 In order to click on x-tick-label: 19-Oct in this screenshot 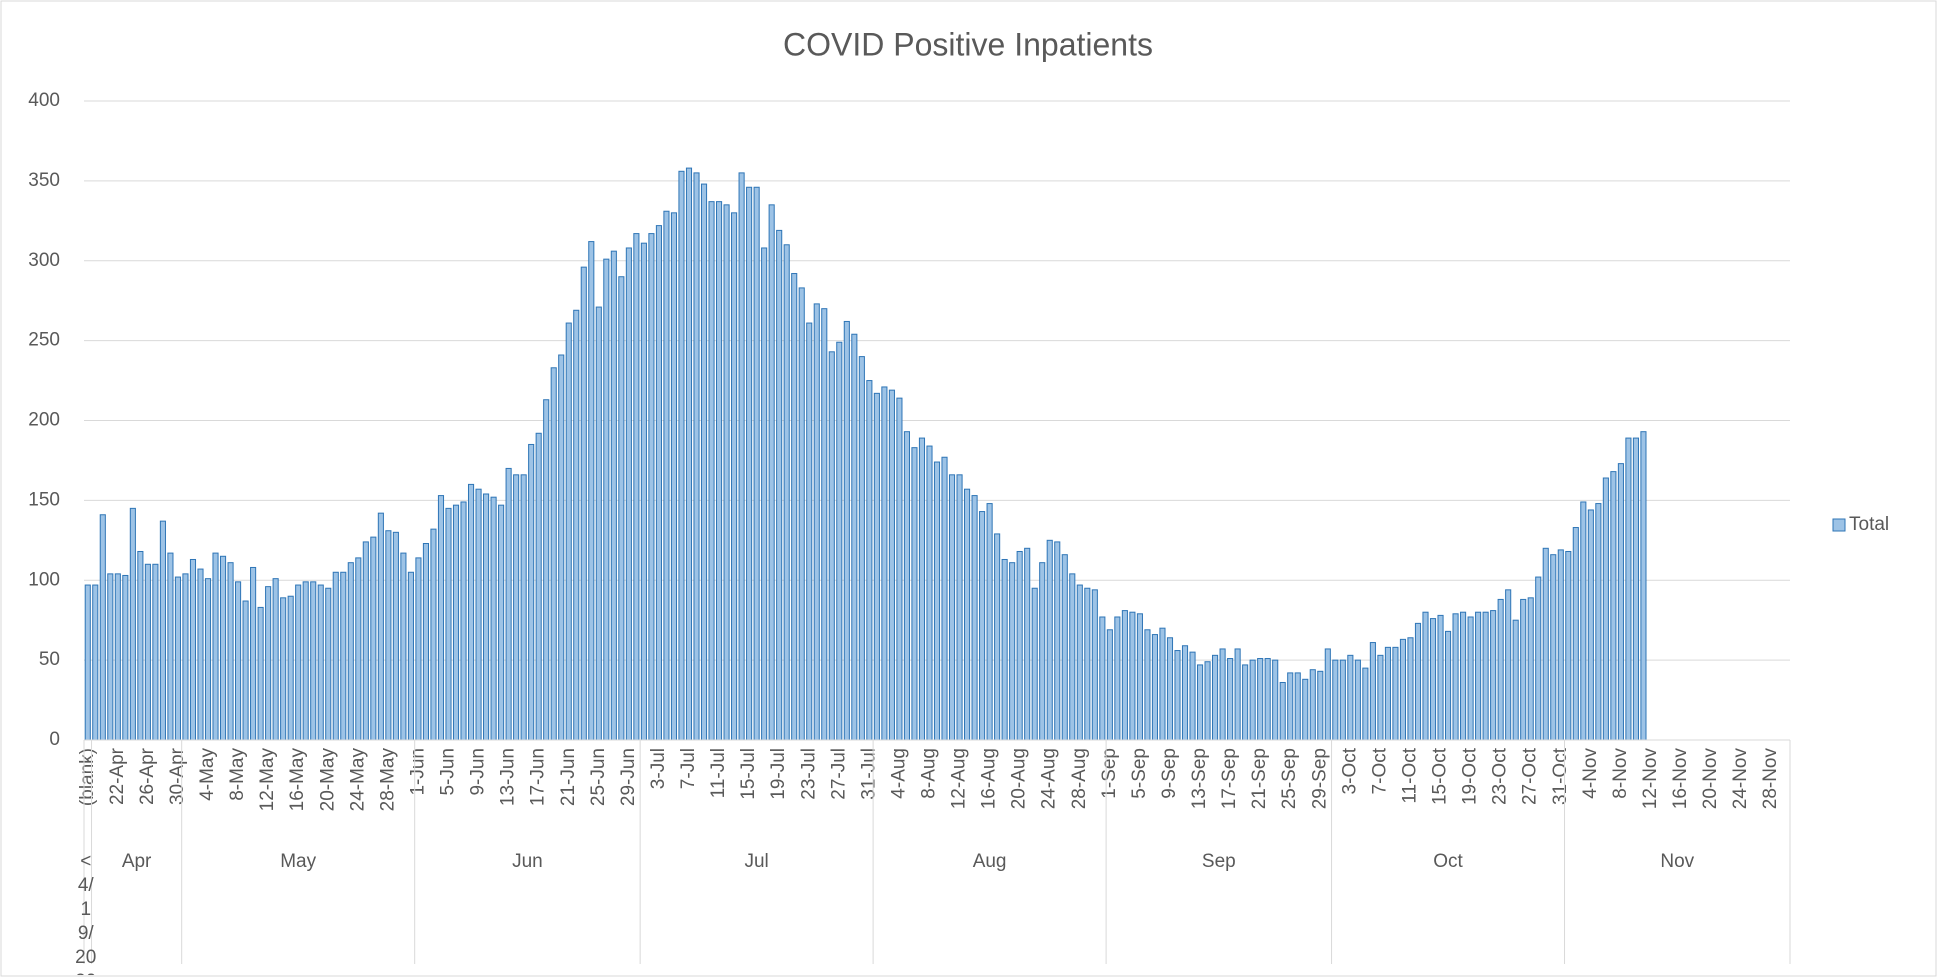, I will do `click(1470, 776)`.